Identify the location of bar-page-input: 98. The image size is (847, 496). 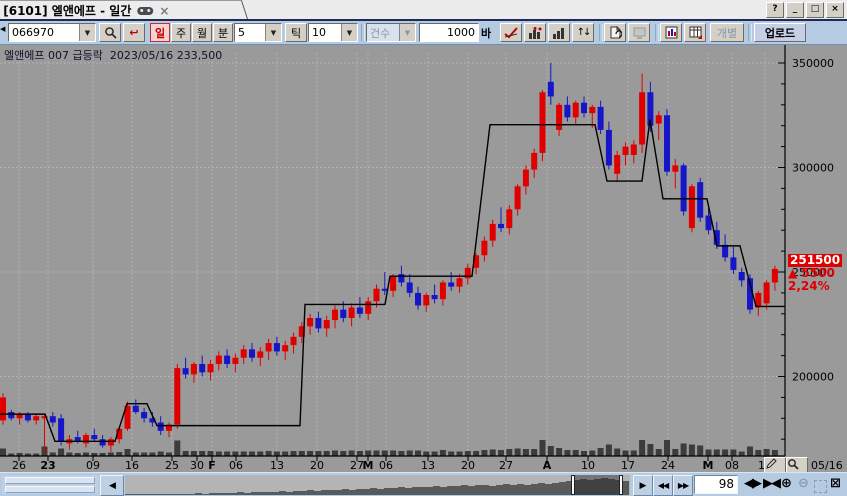
(716, 484).